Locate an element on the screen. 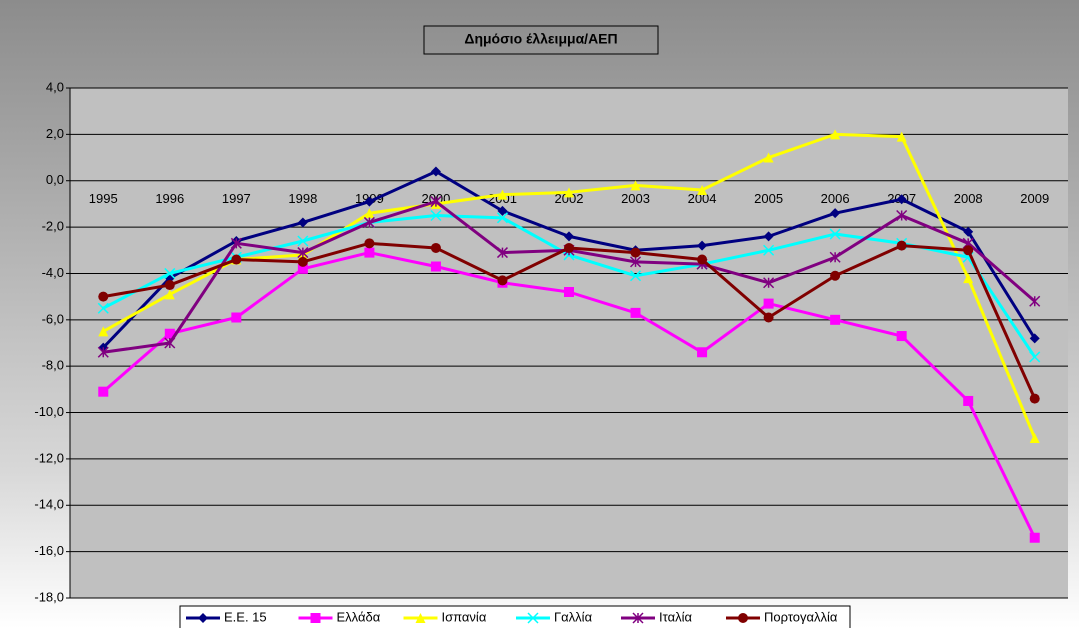 This screenshot has height=633, width=1079. legend-label: Ε.Ε. 15 is located at coordinates (245, 616).